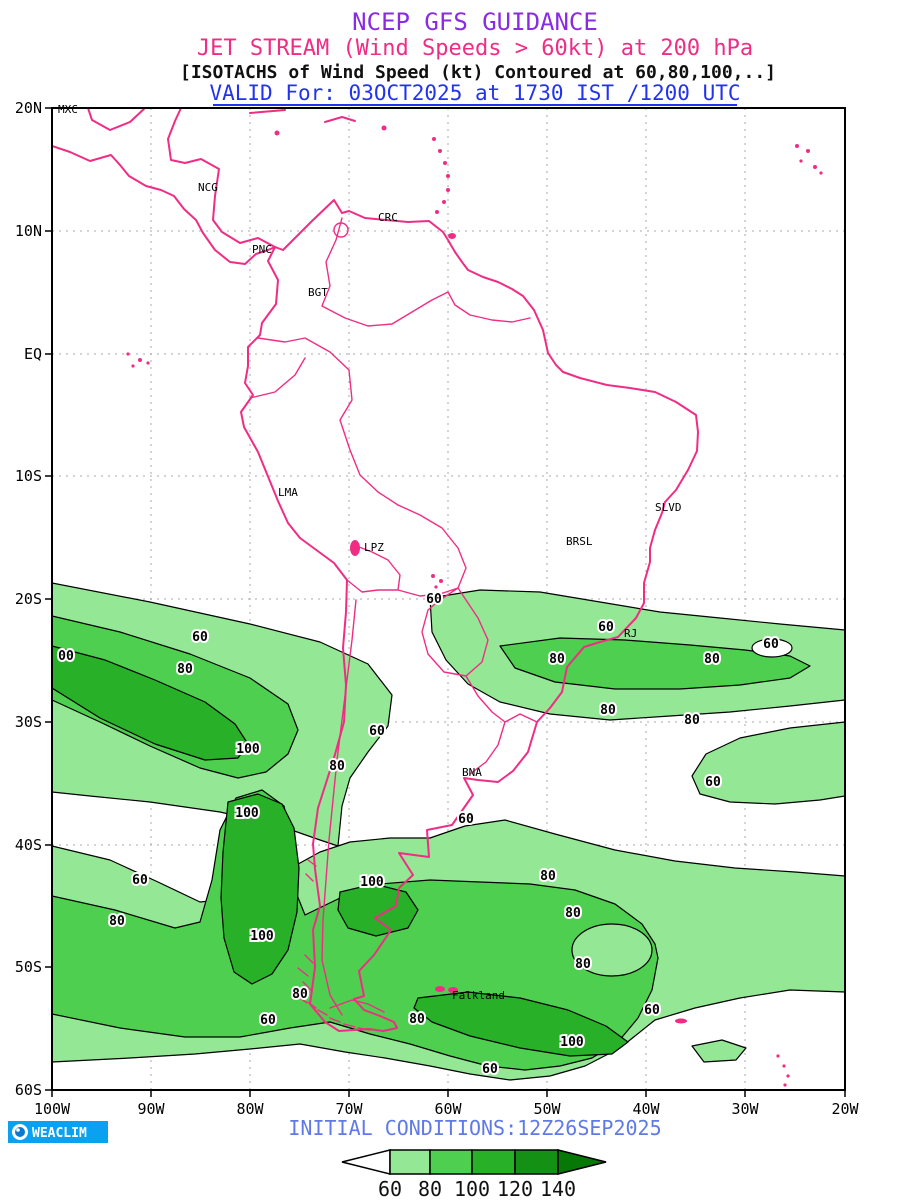 Image resolution: width=900 pixels, height=1200 pixels. I want to click on x-axis-label: 80W, so click(250, 1109).